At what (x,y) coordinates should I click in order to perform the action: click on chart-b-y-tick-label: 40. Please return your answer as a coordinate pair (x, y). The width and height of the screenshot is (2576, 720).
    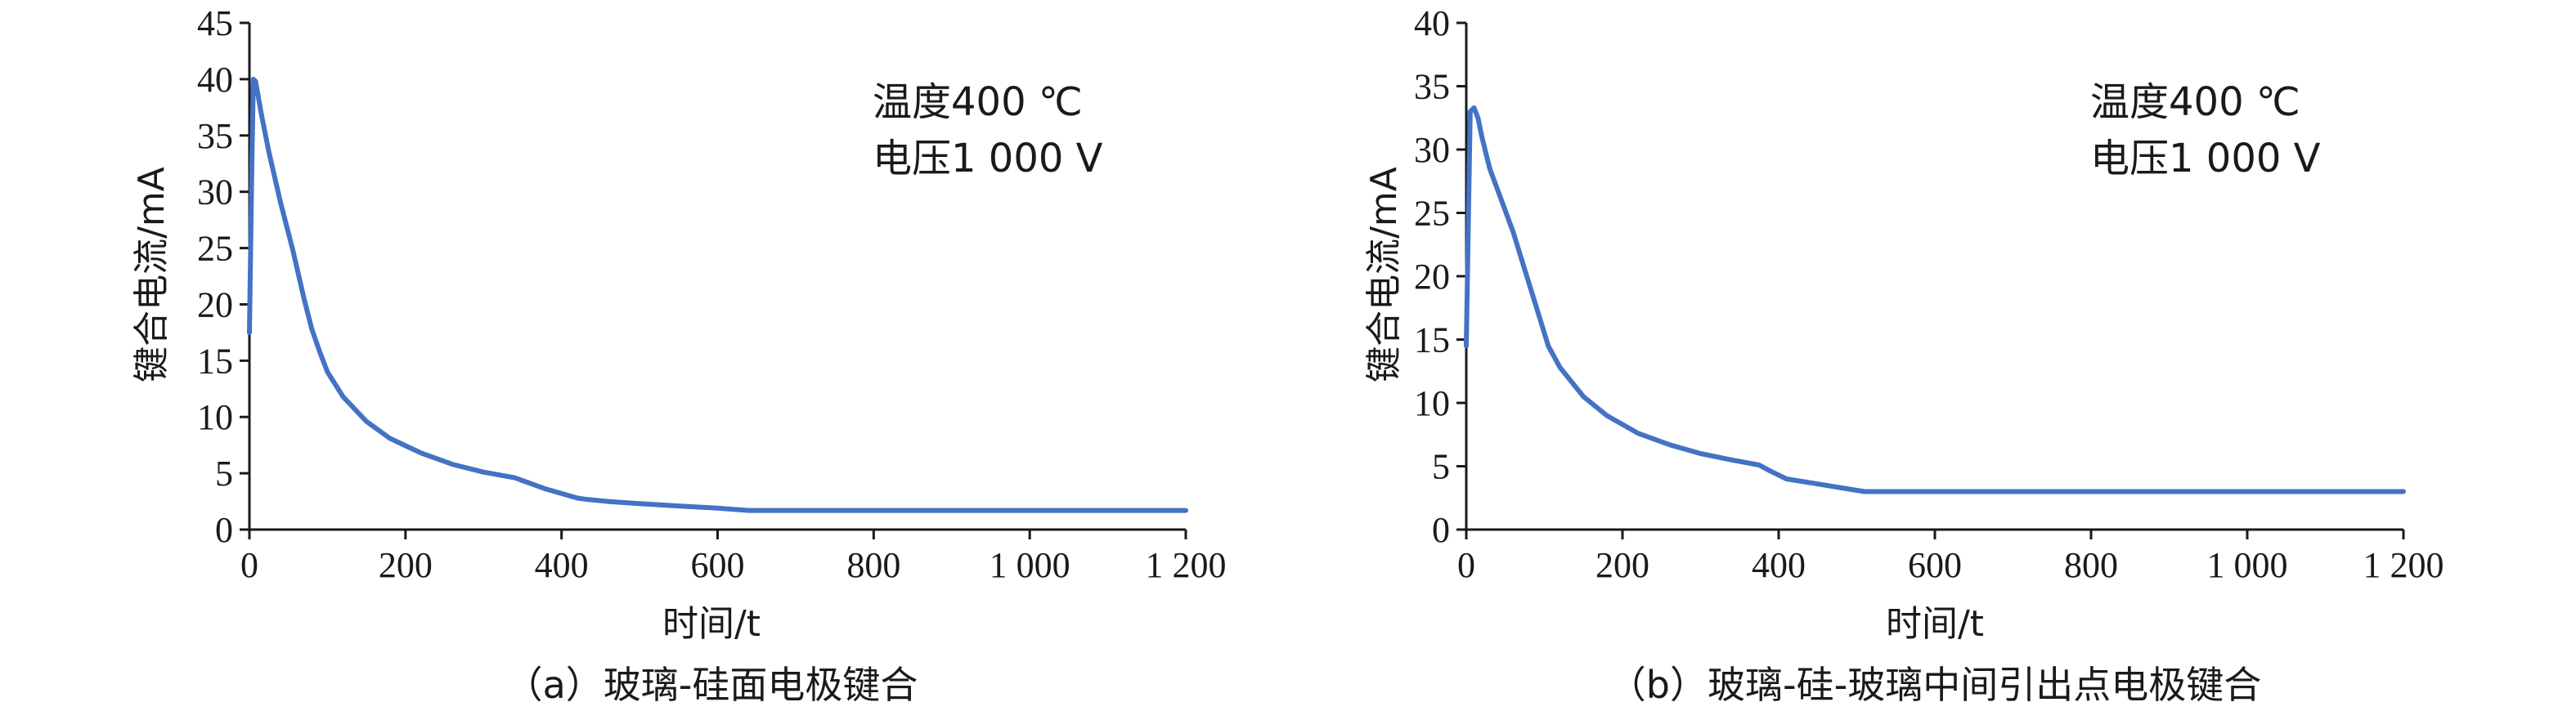
    Looking at the image, I should click on (1432, 23).